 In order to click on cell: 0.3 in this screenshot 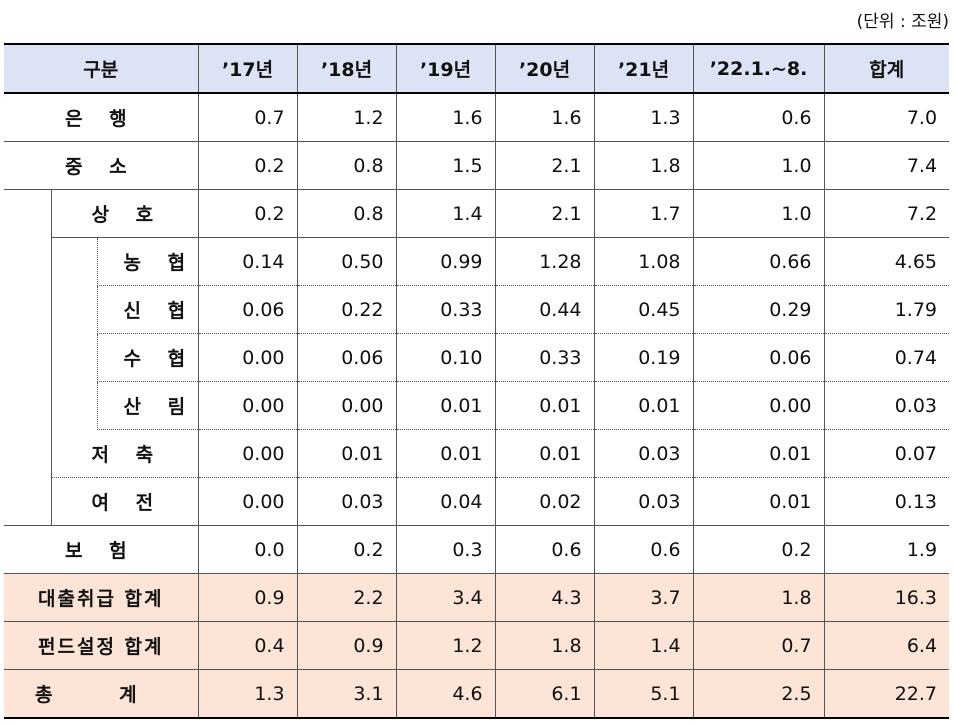, I will do `click(445, 549)`.